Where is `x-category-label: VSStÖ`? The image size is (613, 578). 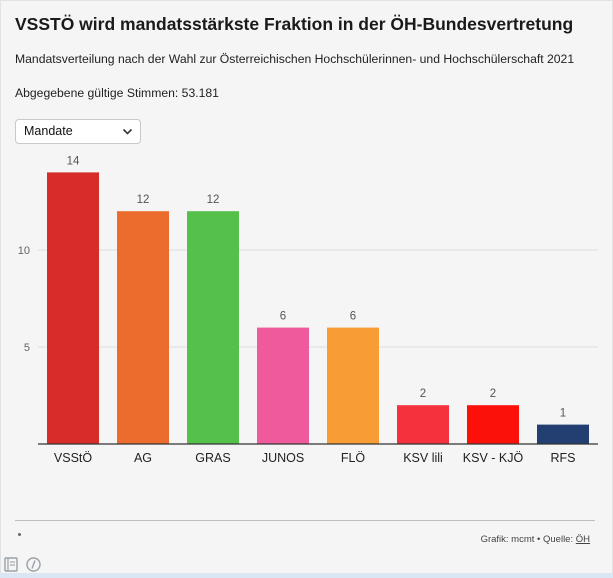 x-category-label: VSStÖ is located at coordinates (73, 458).